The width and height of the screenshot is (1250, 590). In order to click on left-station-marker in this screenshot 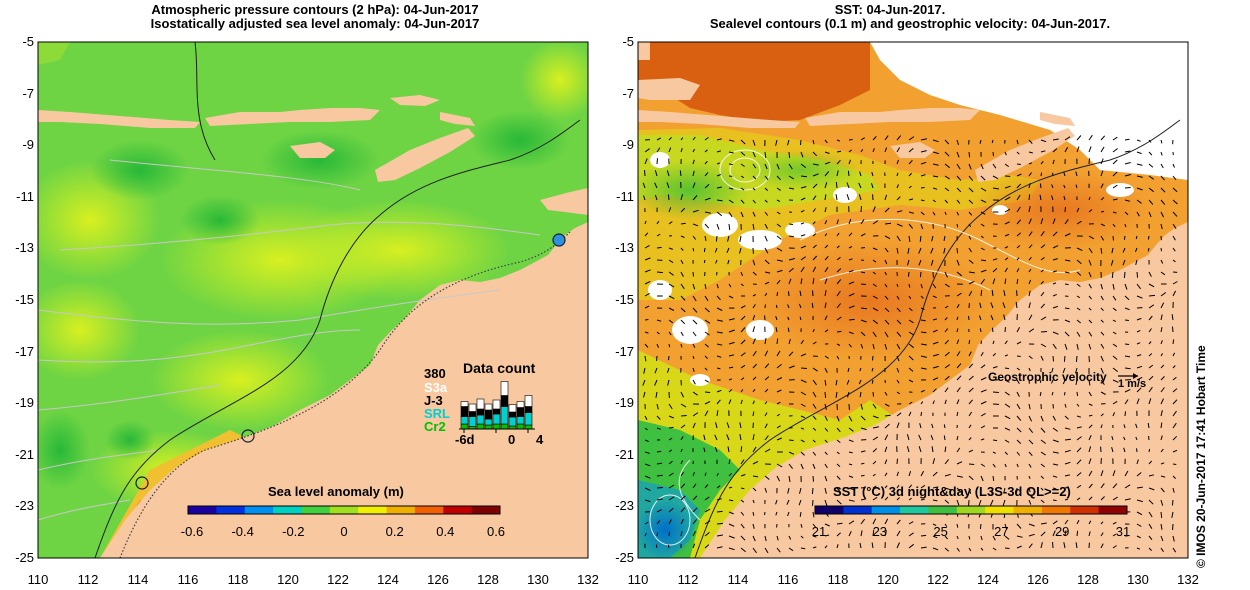, I will do `click(559, 240)`.